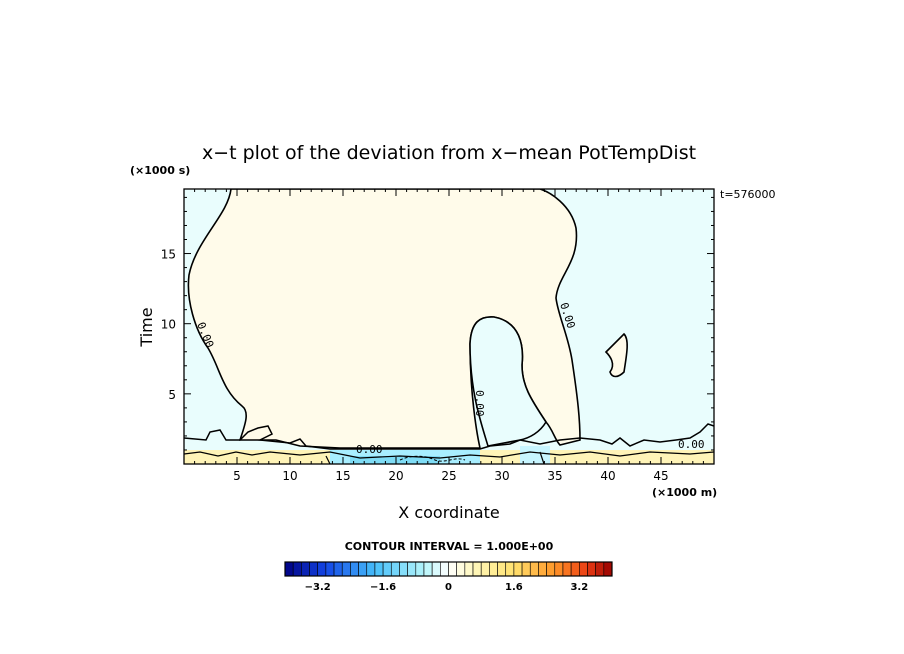 The height and width of the screenshot is (654, 904). I want to click on x-axis-unit: (×1000 m), so click(684, 492).